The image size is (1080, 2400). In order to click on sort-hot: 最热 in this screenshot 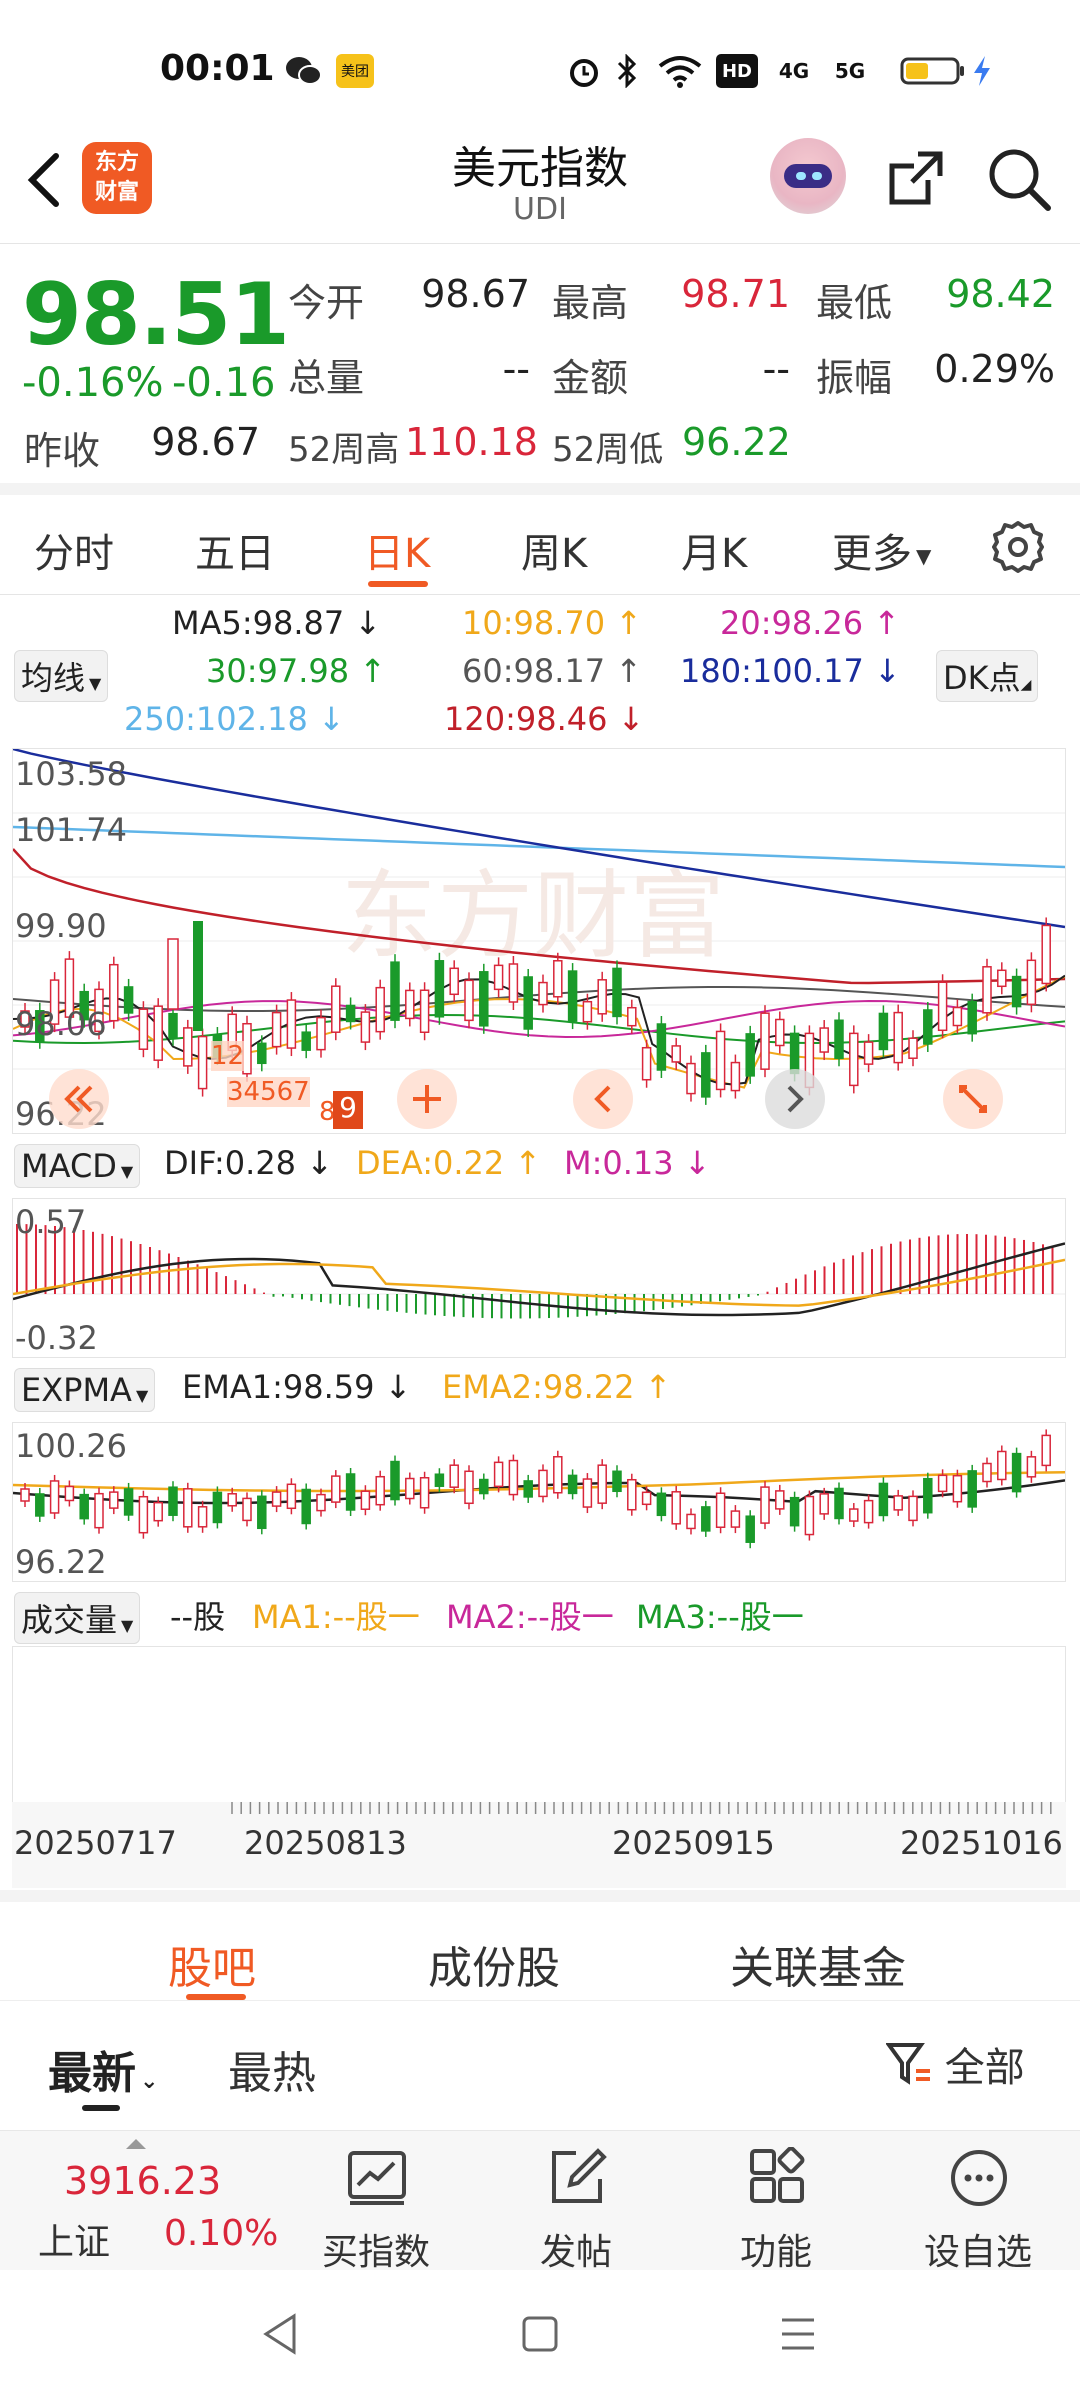, I will do `click(272, 2073)`.